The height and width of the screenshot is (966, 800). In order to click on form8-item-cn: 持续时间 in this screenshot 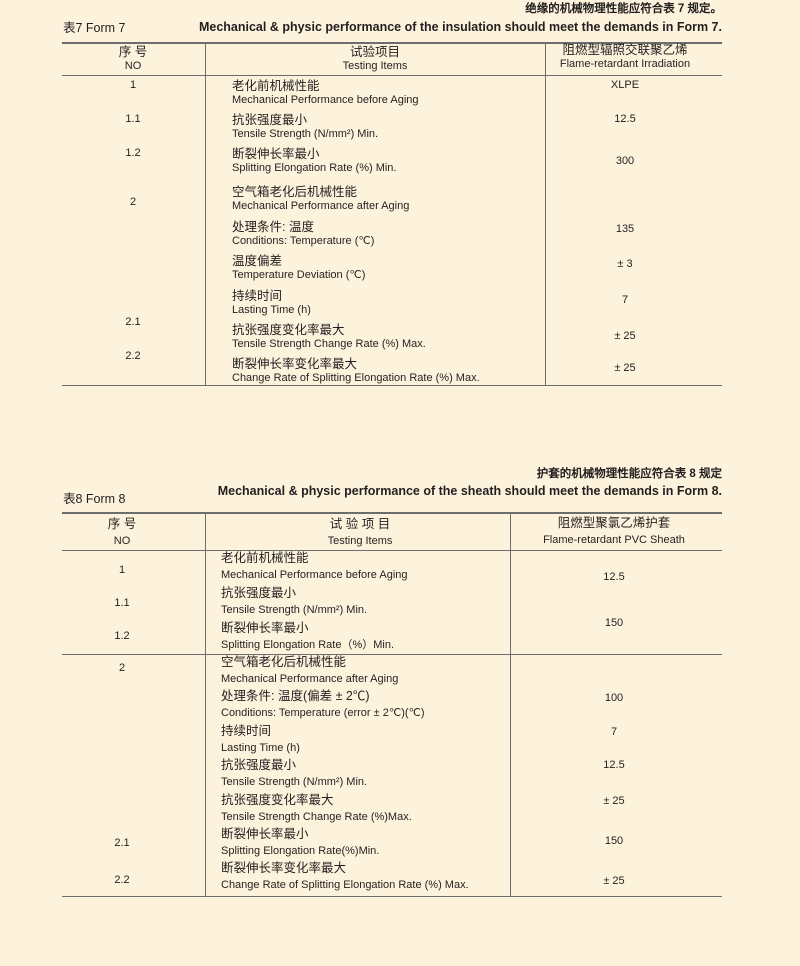, I will do `click(246, 731)`.